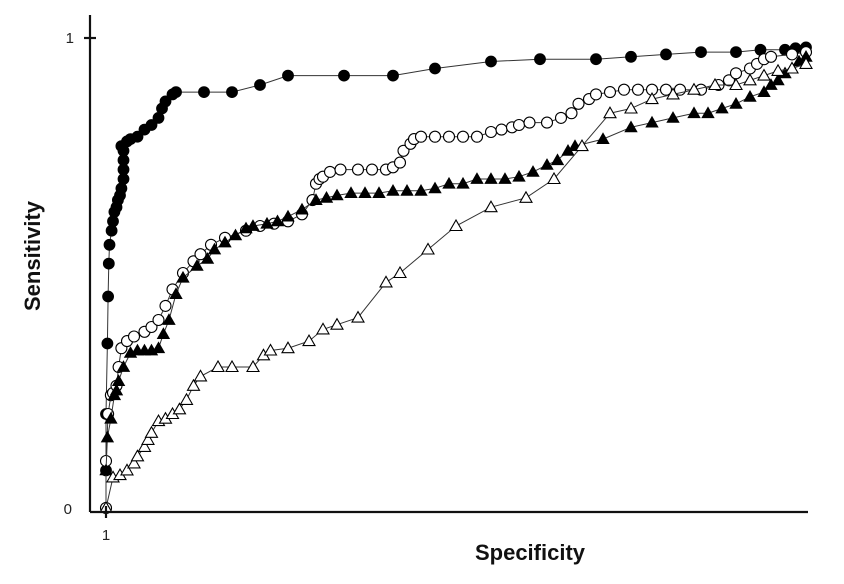 This screenshot has width=844, height=584. Describe the element at coordinates (530, 552) in the screenshot. I see `x-axis-title: Specificity` at that location.